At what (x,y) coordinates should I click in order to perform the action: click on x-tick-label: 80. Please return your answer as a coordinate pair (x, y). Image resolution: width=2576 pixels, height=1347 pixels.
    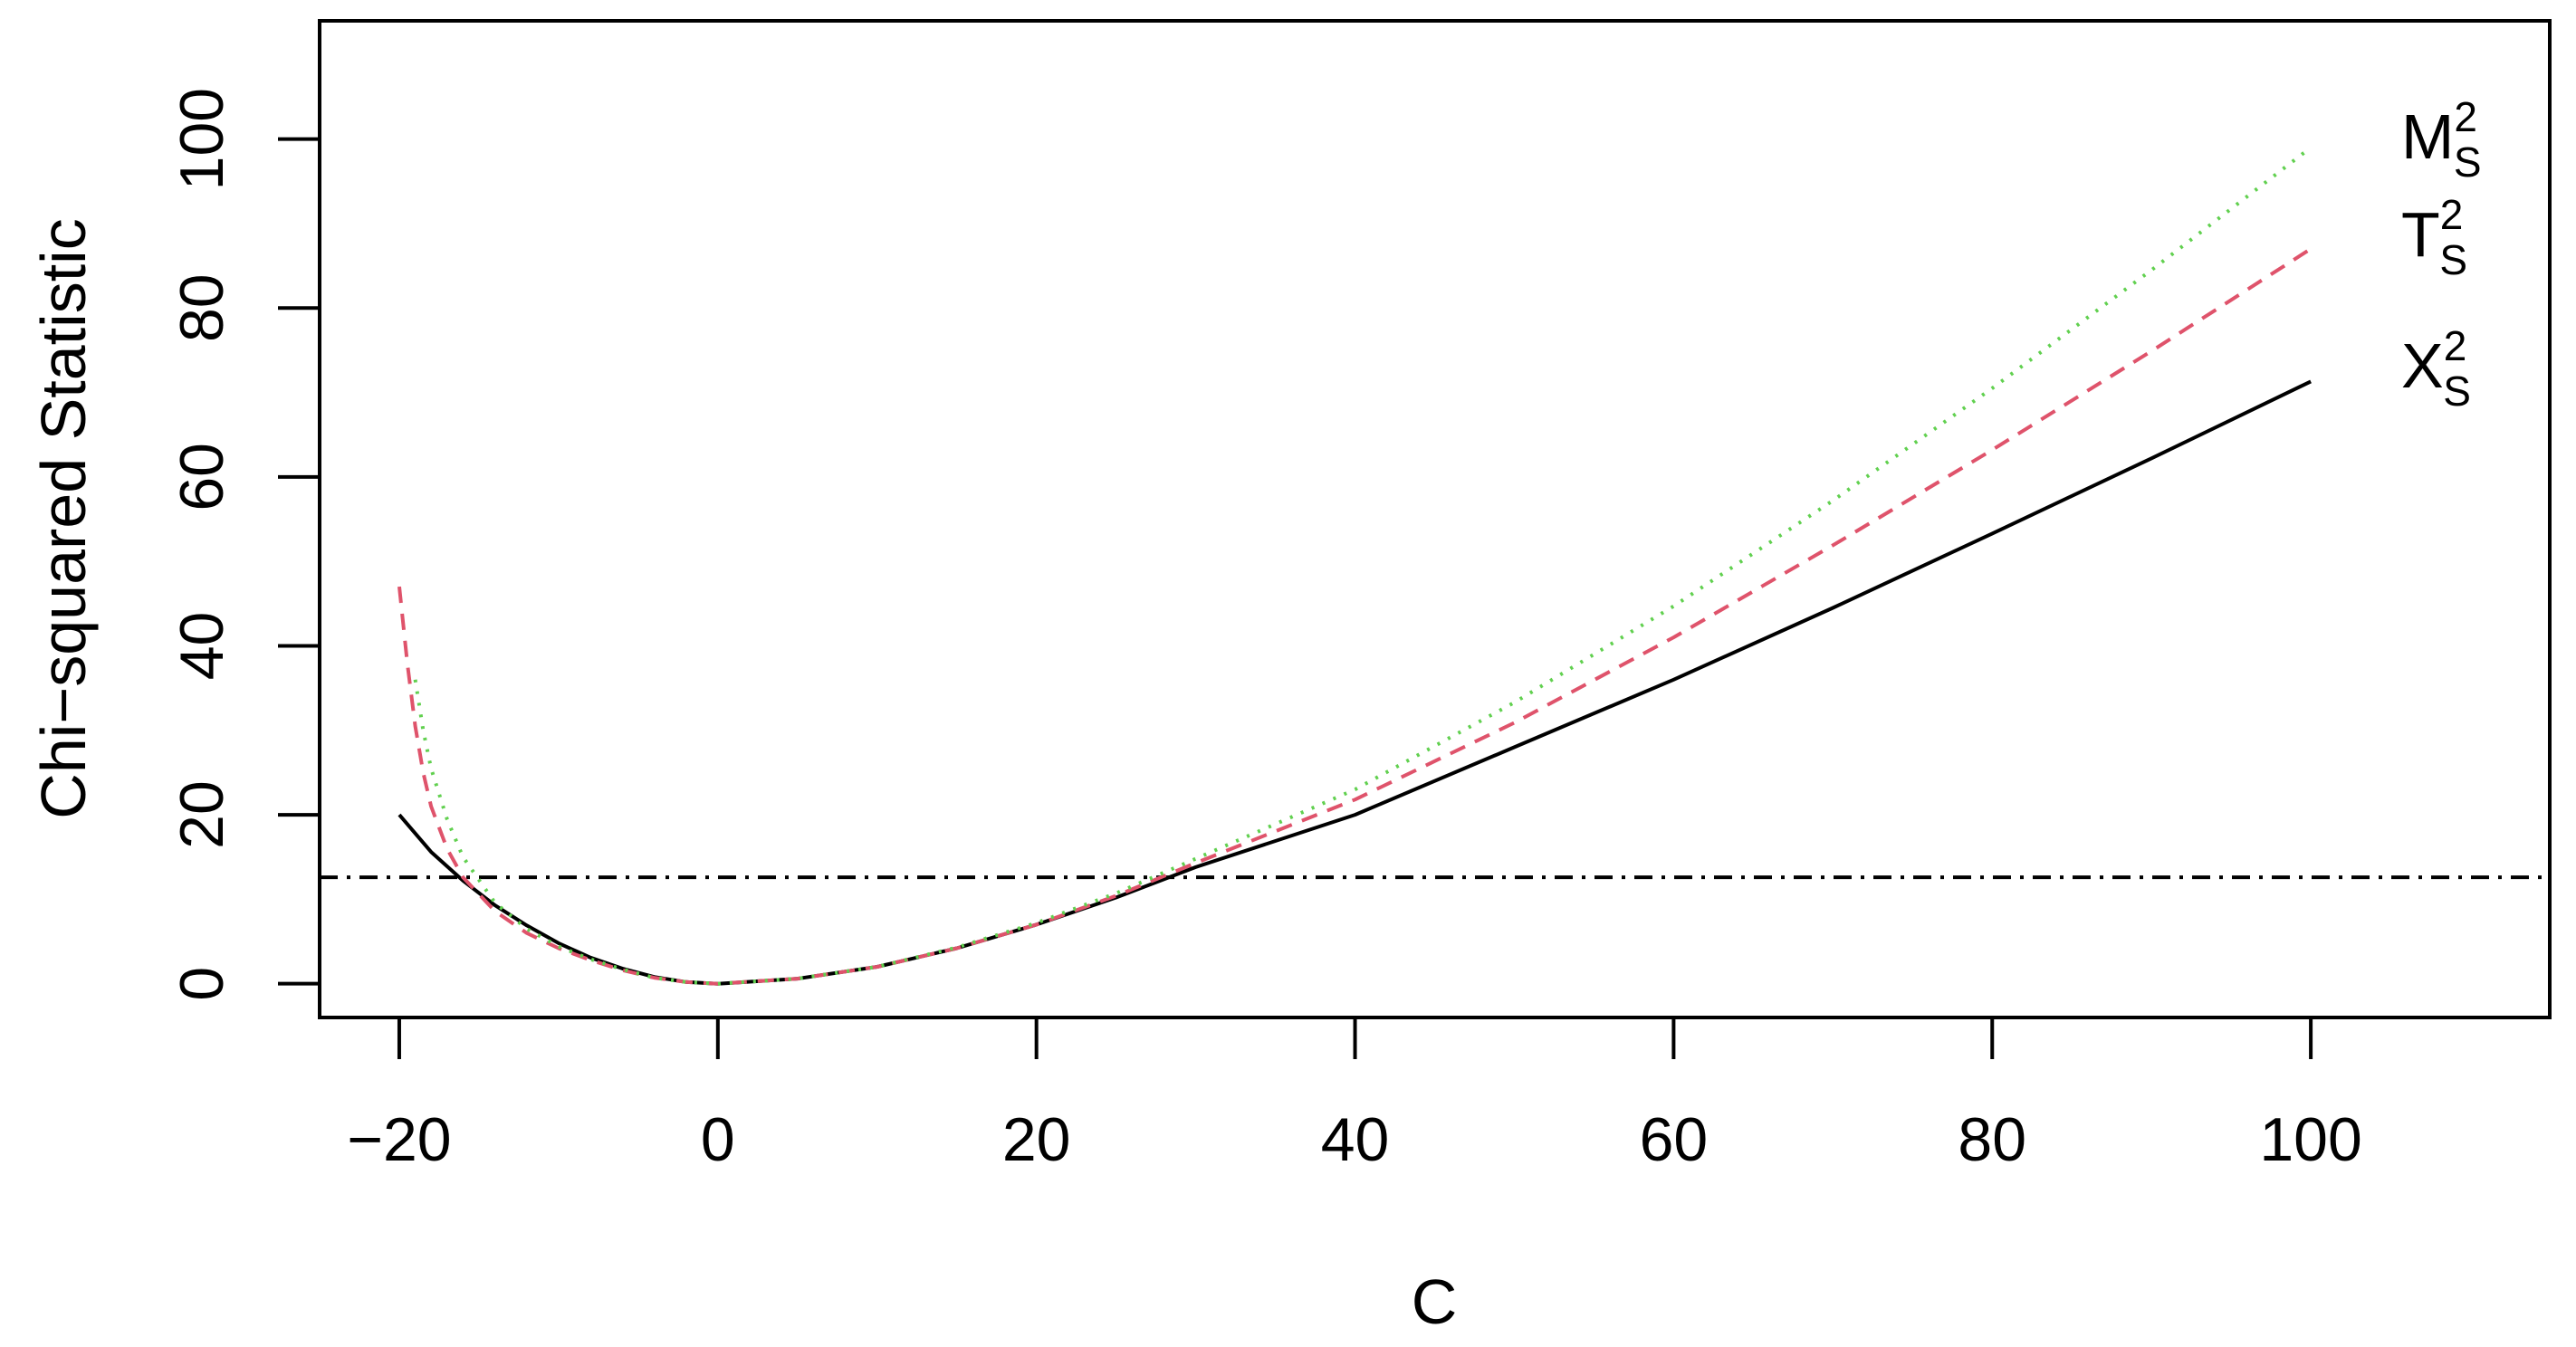
    Looking at the image, I should click on (1992, 1139).